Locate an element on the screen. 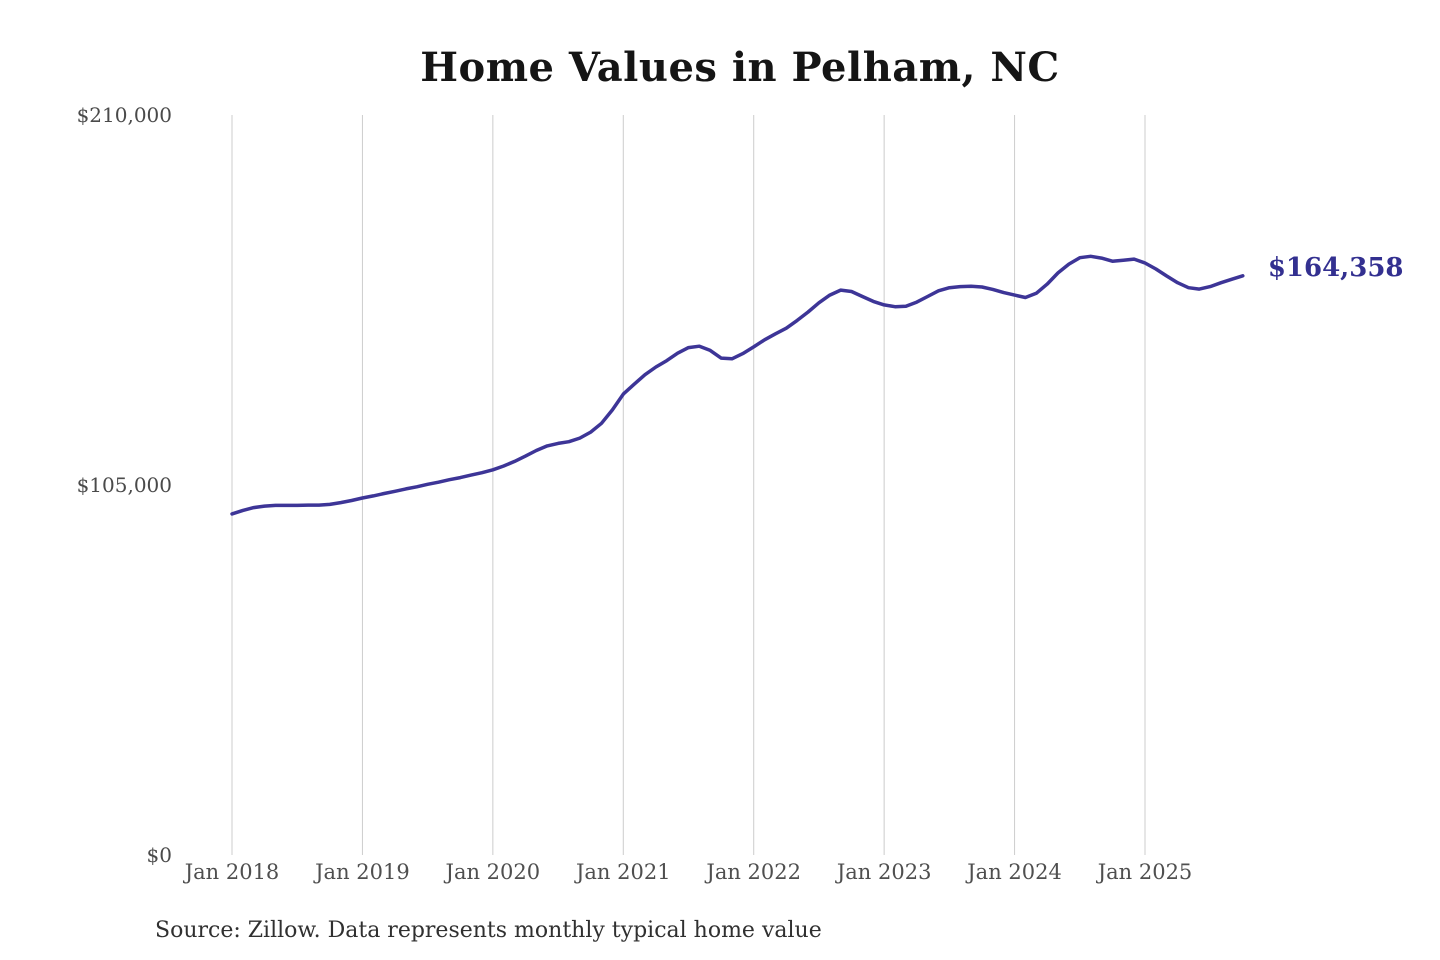 The height and width of the screenshot is (960, 1440). x-axis-tick-label: Jan 2019 is located at coordinates (362, 872).